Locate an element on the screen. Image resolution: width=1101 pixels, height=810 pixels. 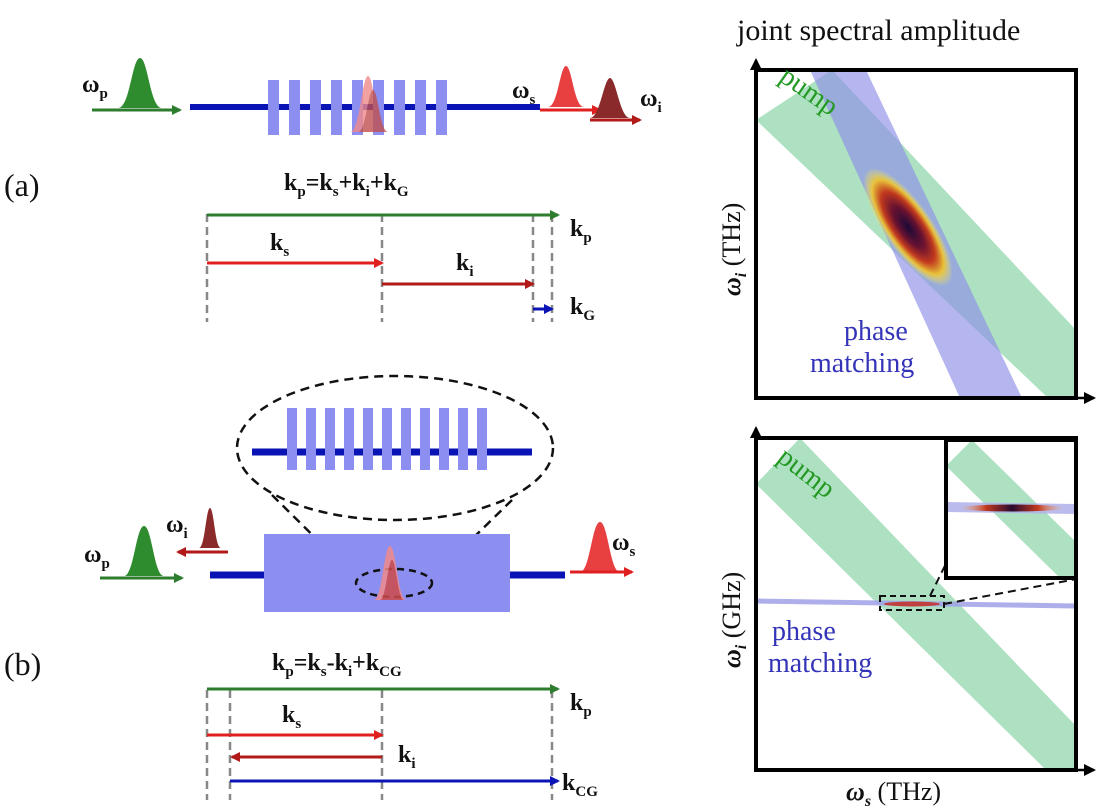
jsa-inset is located at coordinates (1011, 509).